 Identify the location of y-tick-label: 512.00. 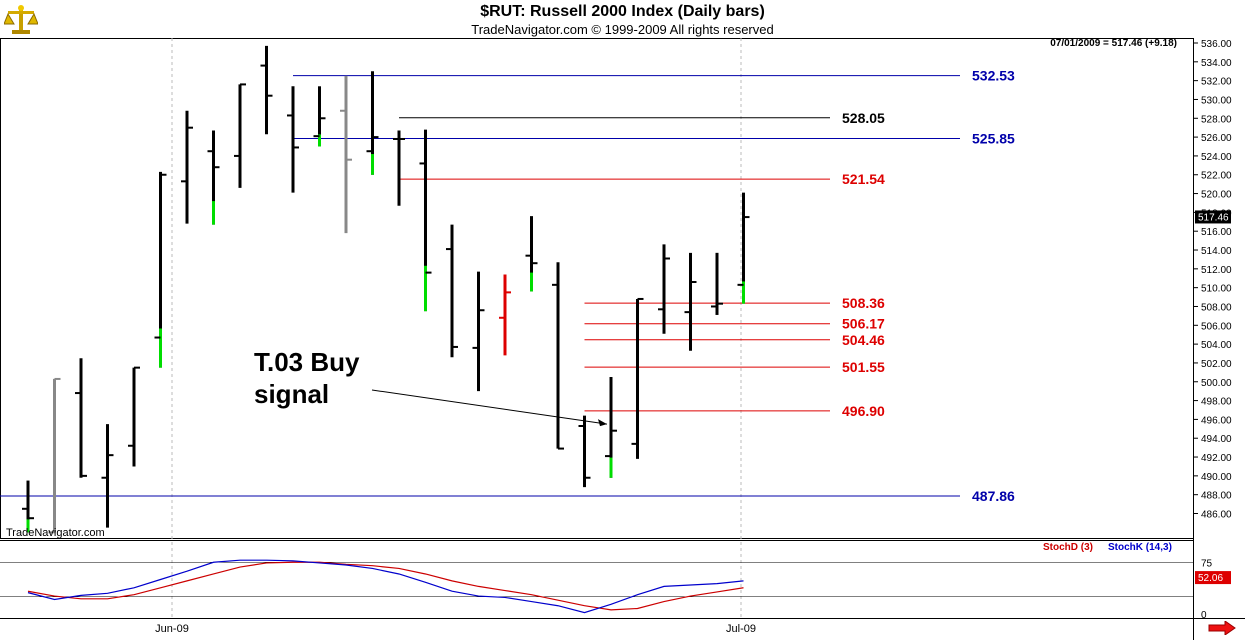
(1216, 270).